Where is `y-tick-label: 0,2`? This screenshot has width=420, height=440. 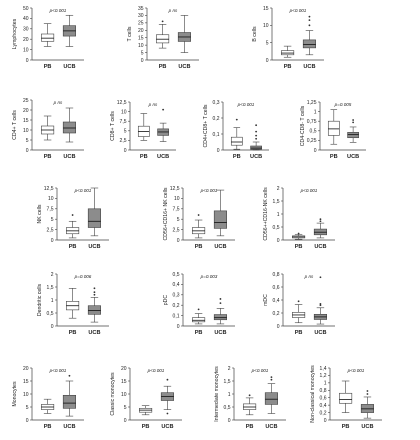 y-tick-label: 0,2 is located at coordinates (176, 306).